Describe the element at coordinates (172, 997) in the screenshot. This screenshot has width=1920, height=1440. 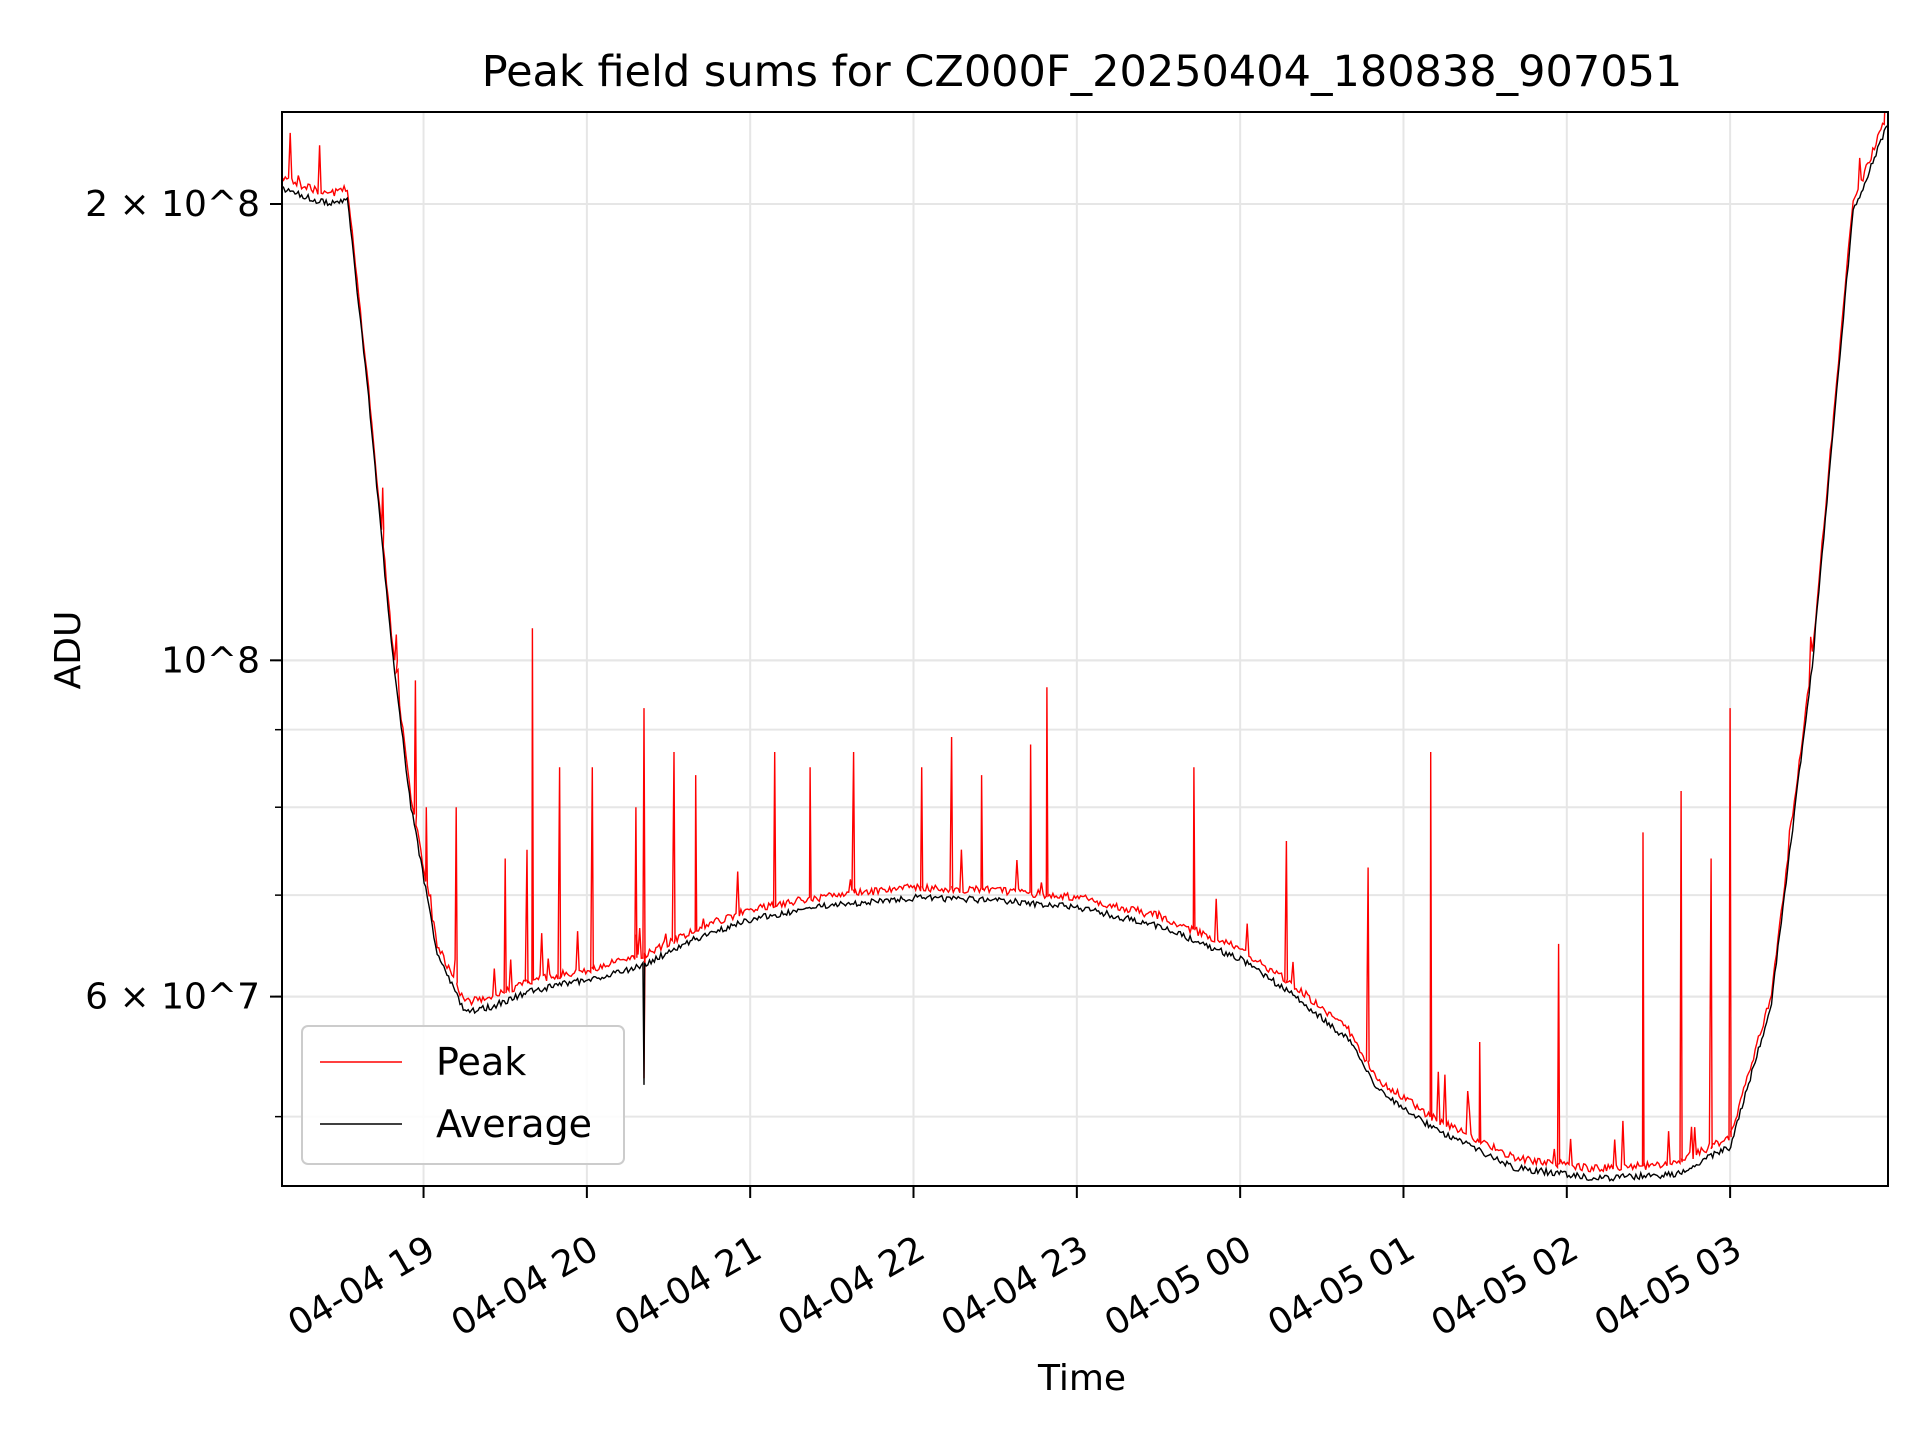
I see `y-tick-label: 6 × 10^7` at that location.